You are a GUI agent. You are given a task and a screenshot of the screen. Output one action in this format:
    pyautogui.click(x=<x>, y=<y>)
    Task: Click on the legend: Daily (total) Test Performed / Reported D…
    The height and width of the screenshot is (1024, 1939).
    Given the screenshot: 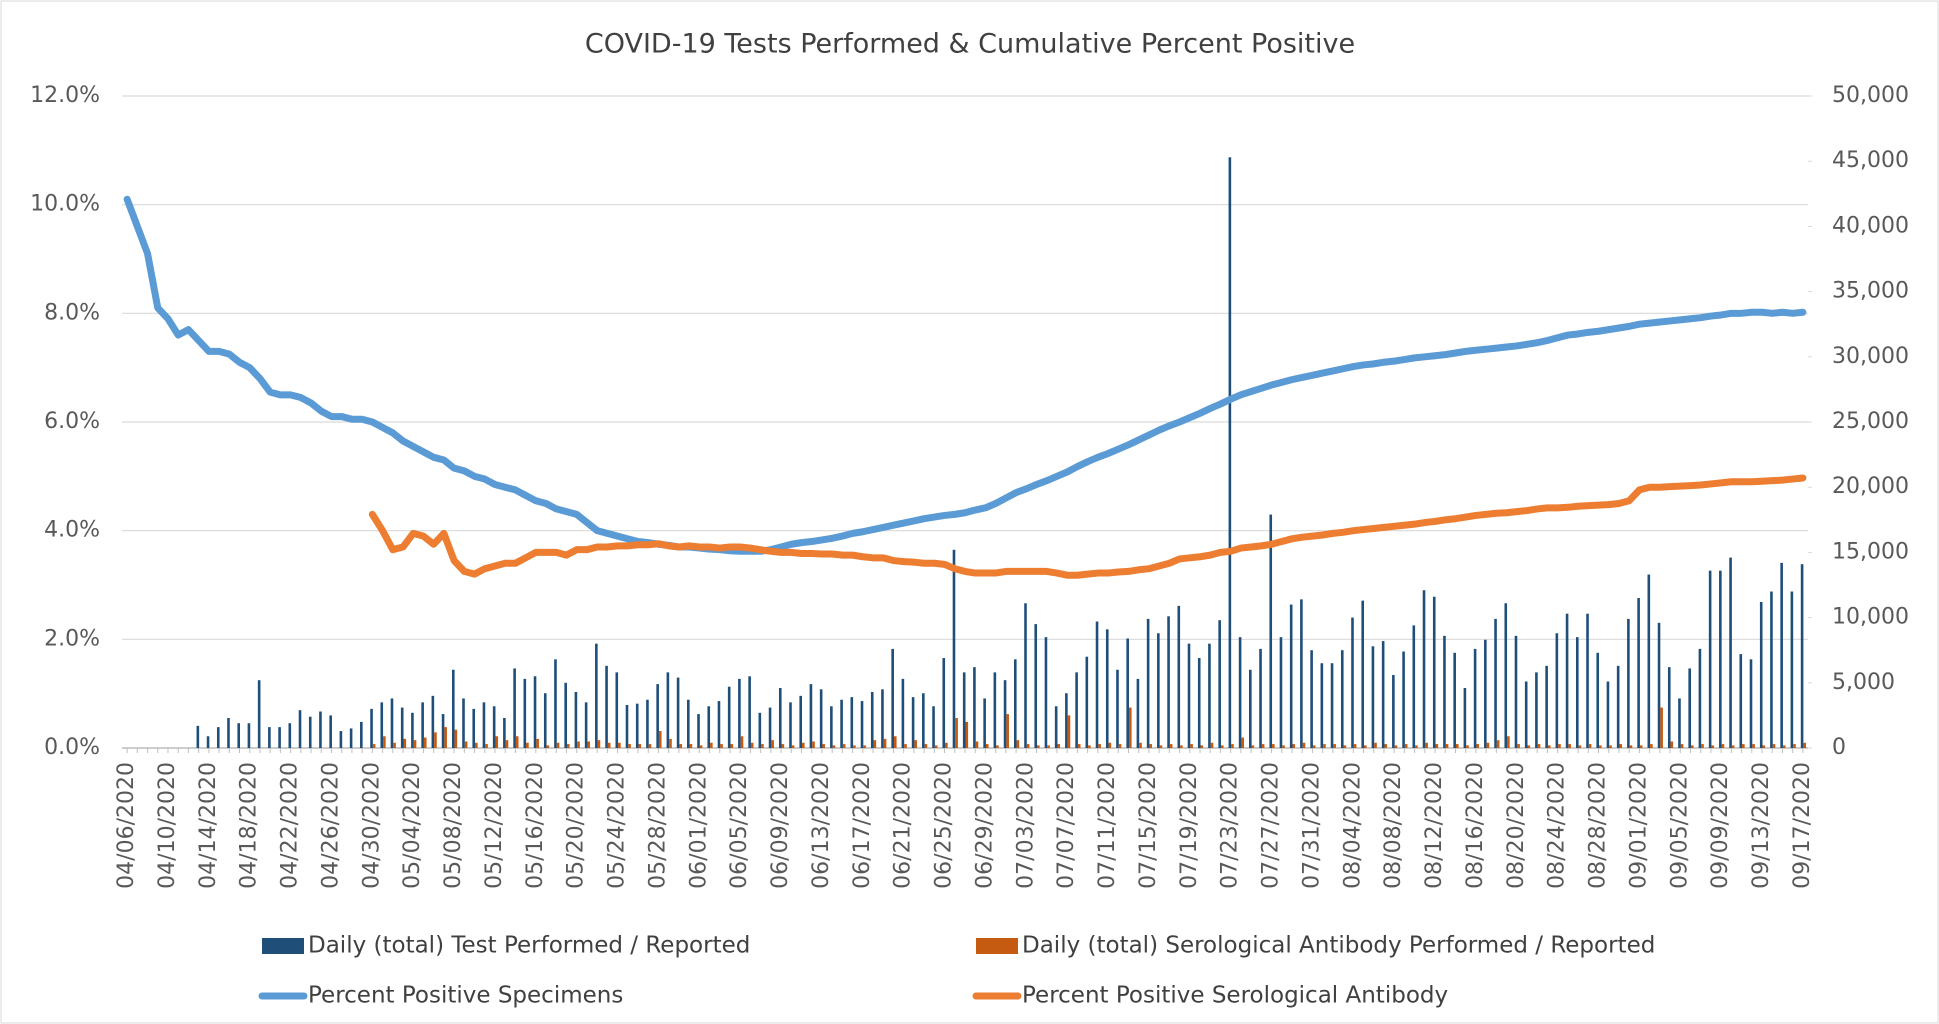 What is the action you would take?
    pyautogui.click(x=956, y=971)
    